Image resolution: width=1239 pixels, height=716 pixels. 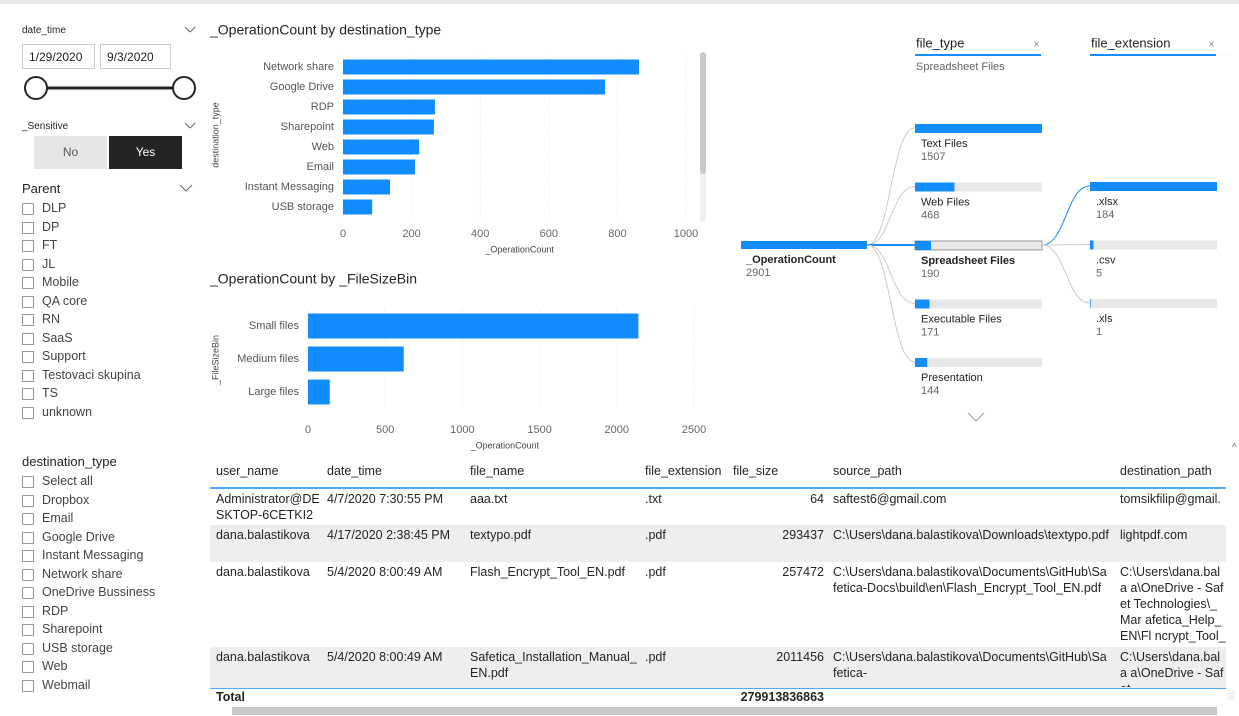 I want to click on checkbox-label: RN, so click(x=51, y=319).